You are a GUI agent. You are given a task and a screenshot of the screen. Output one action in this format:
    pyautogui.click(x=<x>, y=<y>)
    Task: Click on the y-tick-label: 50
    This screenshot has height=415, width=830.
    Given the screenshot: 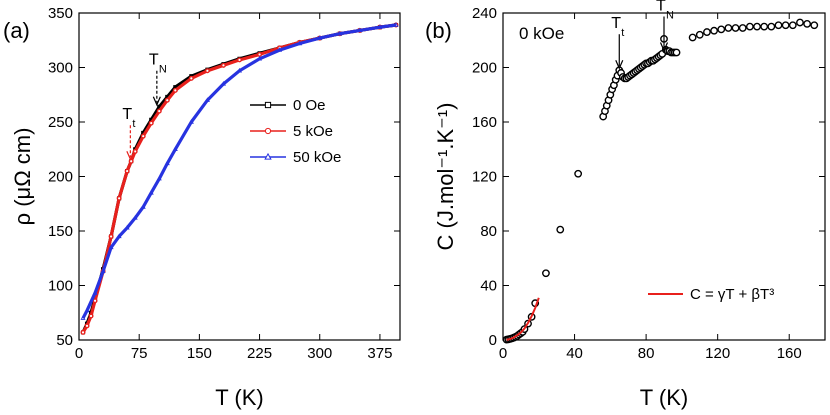 What is the action you would take?
    pyautogui.click(x=64, y=340)
    